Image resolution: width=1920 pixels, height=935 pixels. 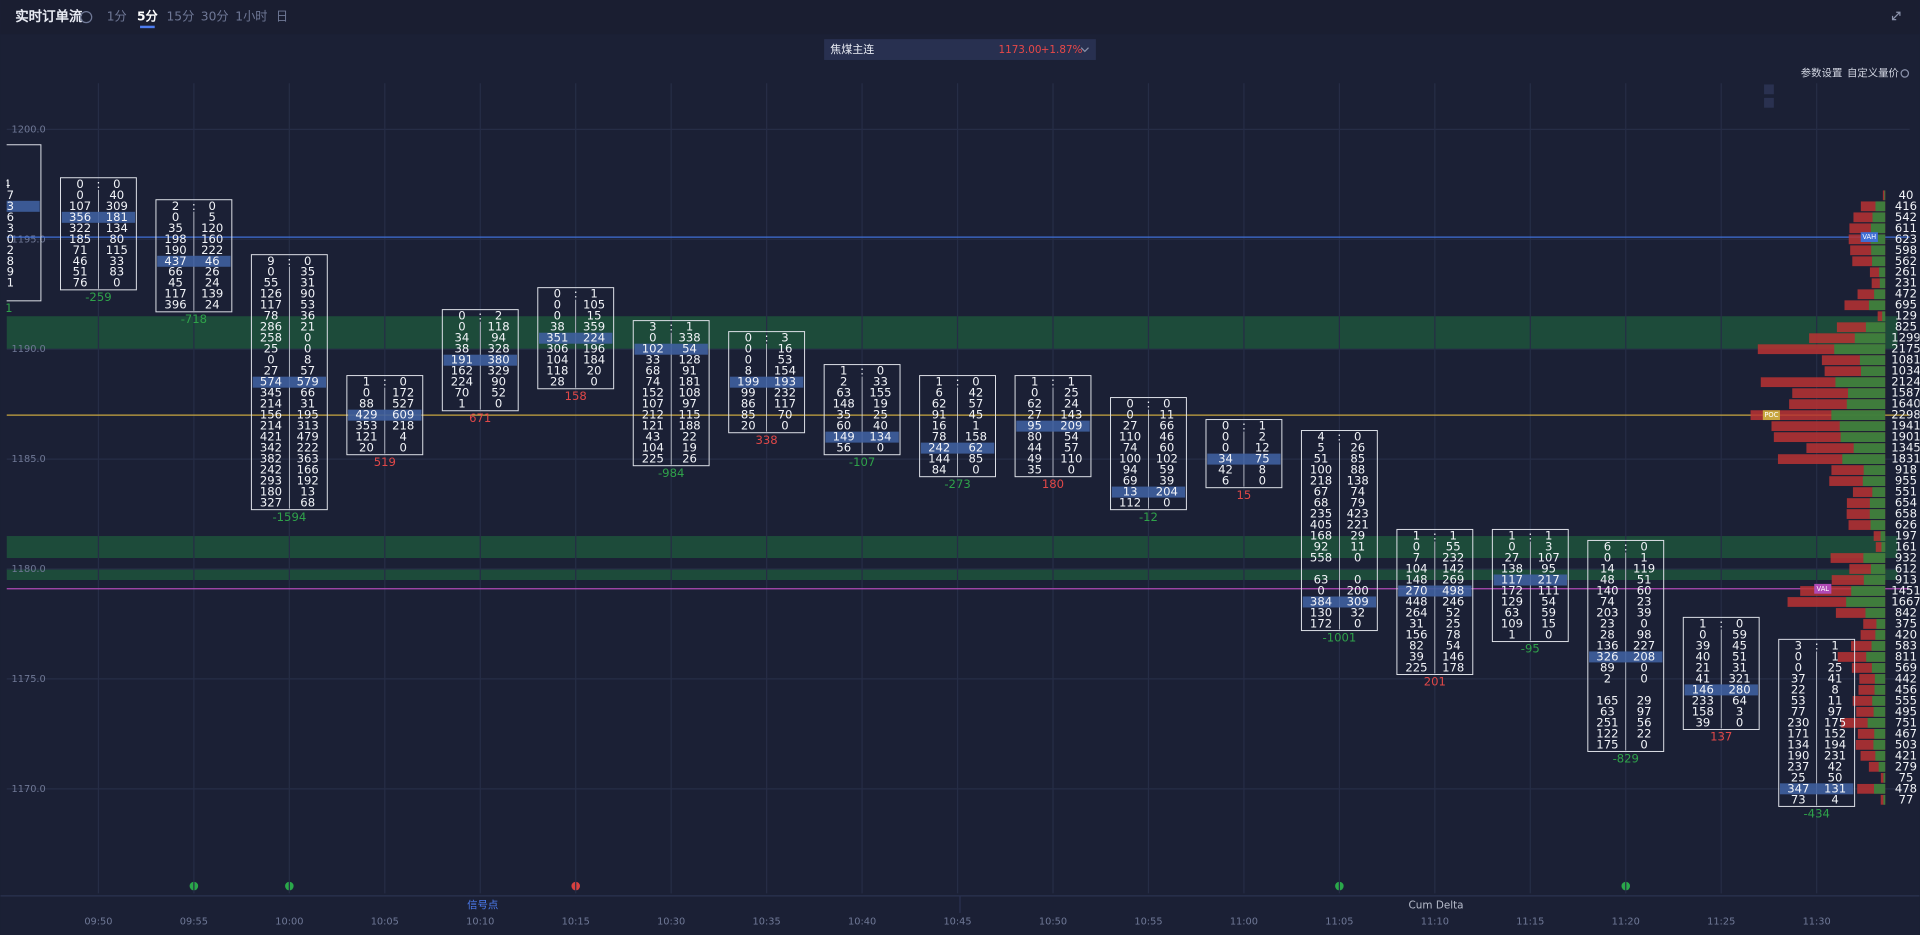 What do you see at coordinates (6, 308) in the screenshot?
I see `delta-label: -91` at bounding box center [6, 308].